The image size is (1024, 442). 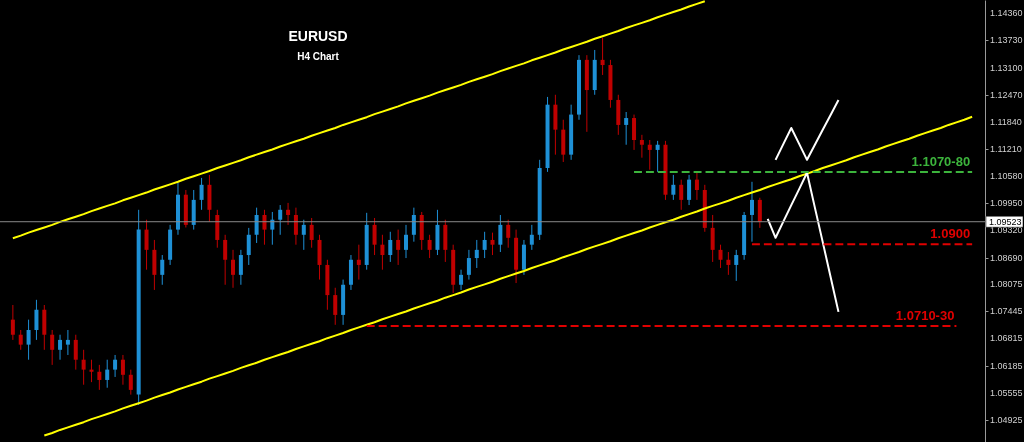 I want to click on y-tick-label: 1.04925, so click(x=1006, y=419).